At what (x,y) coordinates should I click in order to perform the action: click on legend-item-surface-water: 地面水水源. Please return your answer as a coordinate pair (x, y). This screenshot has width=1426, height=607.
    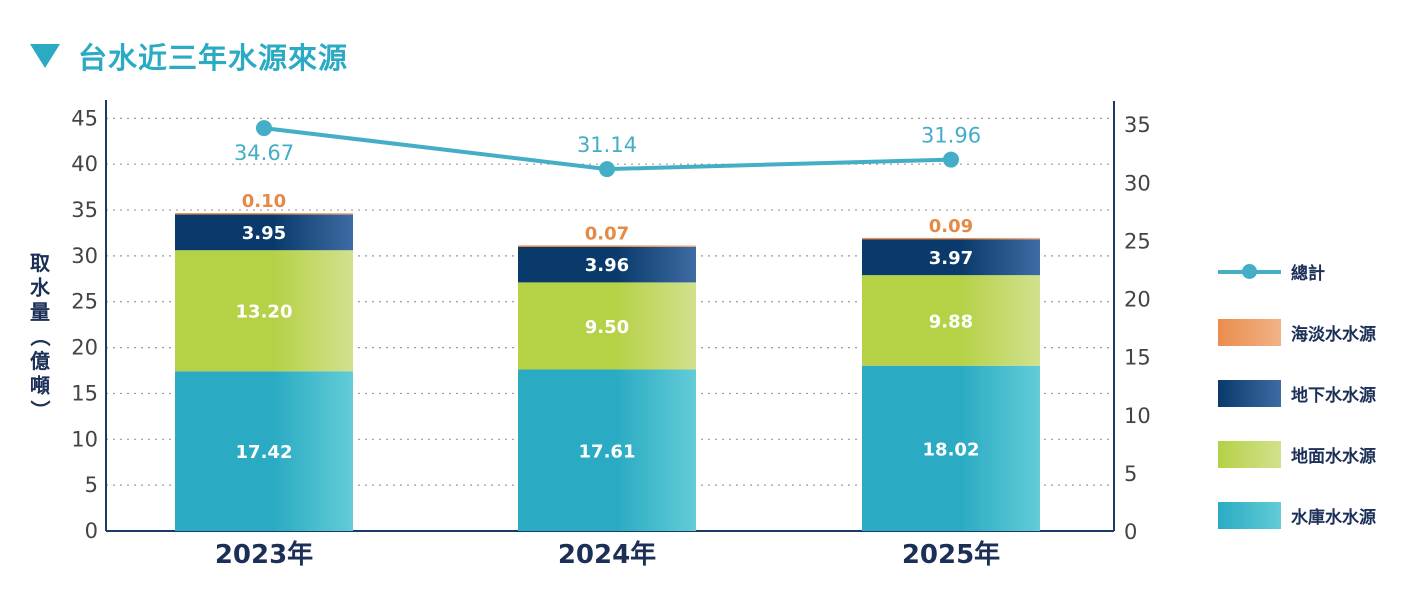
    Looking at the image, I should click on (1297, 454).